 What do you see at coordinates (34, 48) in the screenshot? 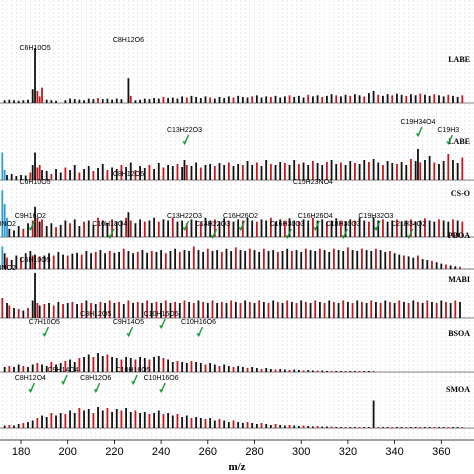
I see `peak-annotation: C6H10O5` at bounding box center [34, 48].